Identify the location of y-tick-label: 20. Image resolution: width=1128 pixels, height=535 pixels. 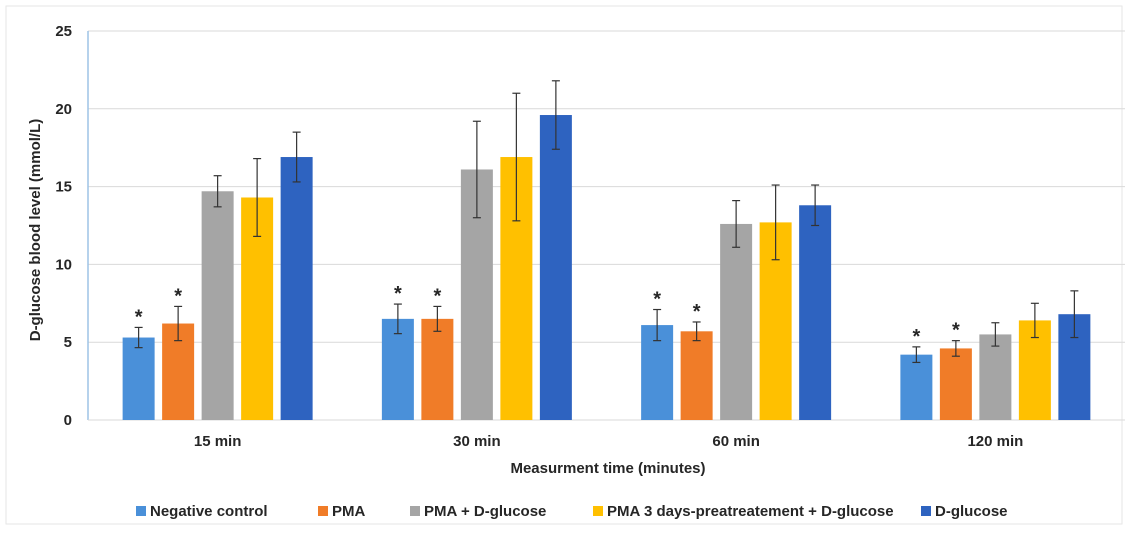
(63, 109).